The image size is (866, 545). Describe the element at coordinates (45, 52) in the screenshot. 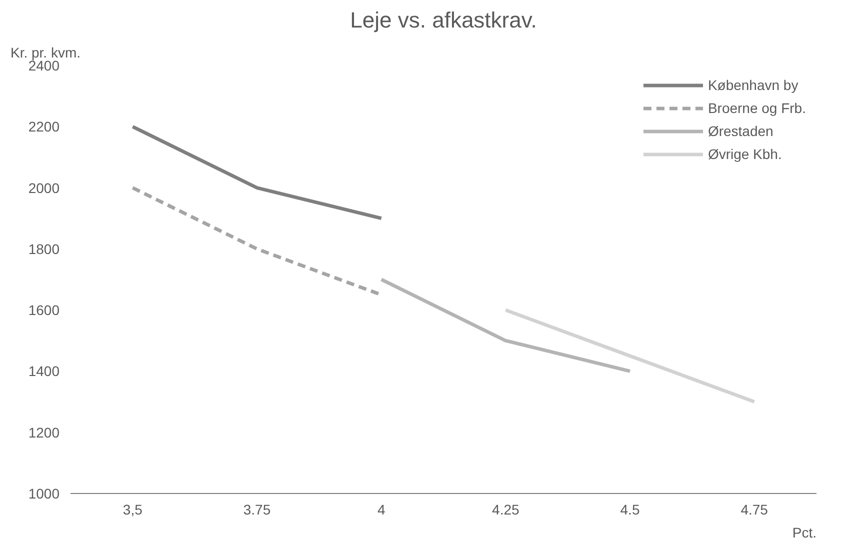

I see `y-axis-title: Kr. pr. kvm.` at that location.